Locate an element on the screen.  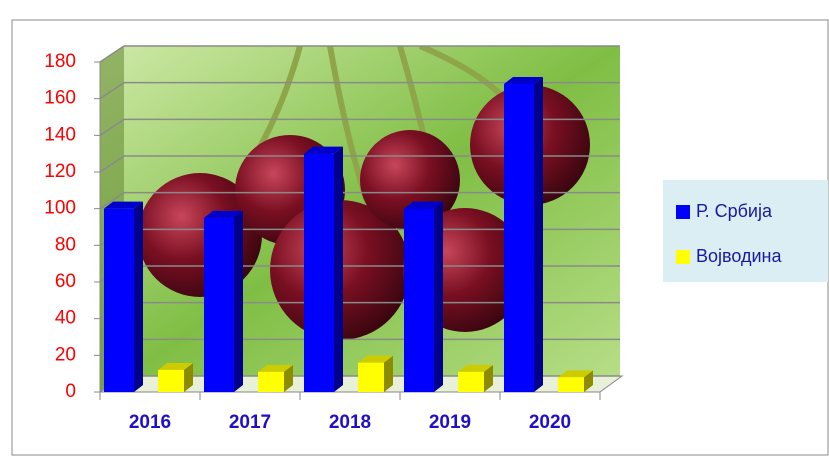
x-tick-label: 2016 is located at coordinates (150, 422).